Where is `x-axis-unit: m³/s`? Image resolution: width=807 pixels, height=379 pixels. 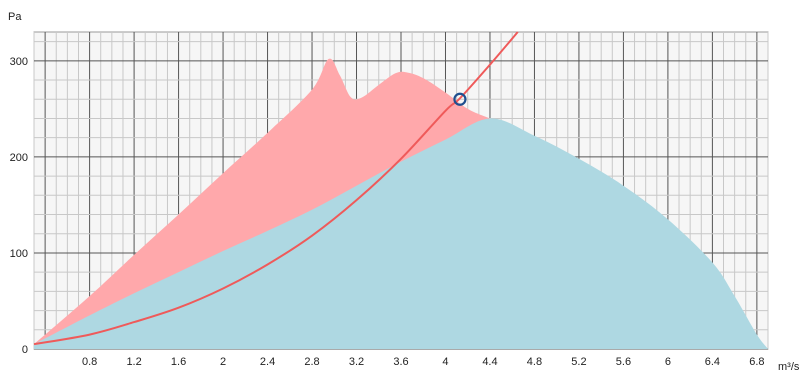 x-axis-unit: m³/s is located at coordinates (789, 367).